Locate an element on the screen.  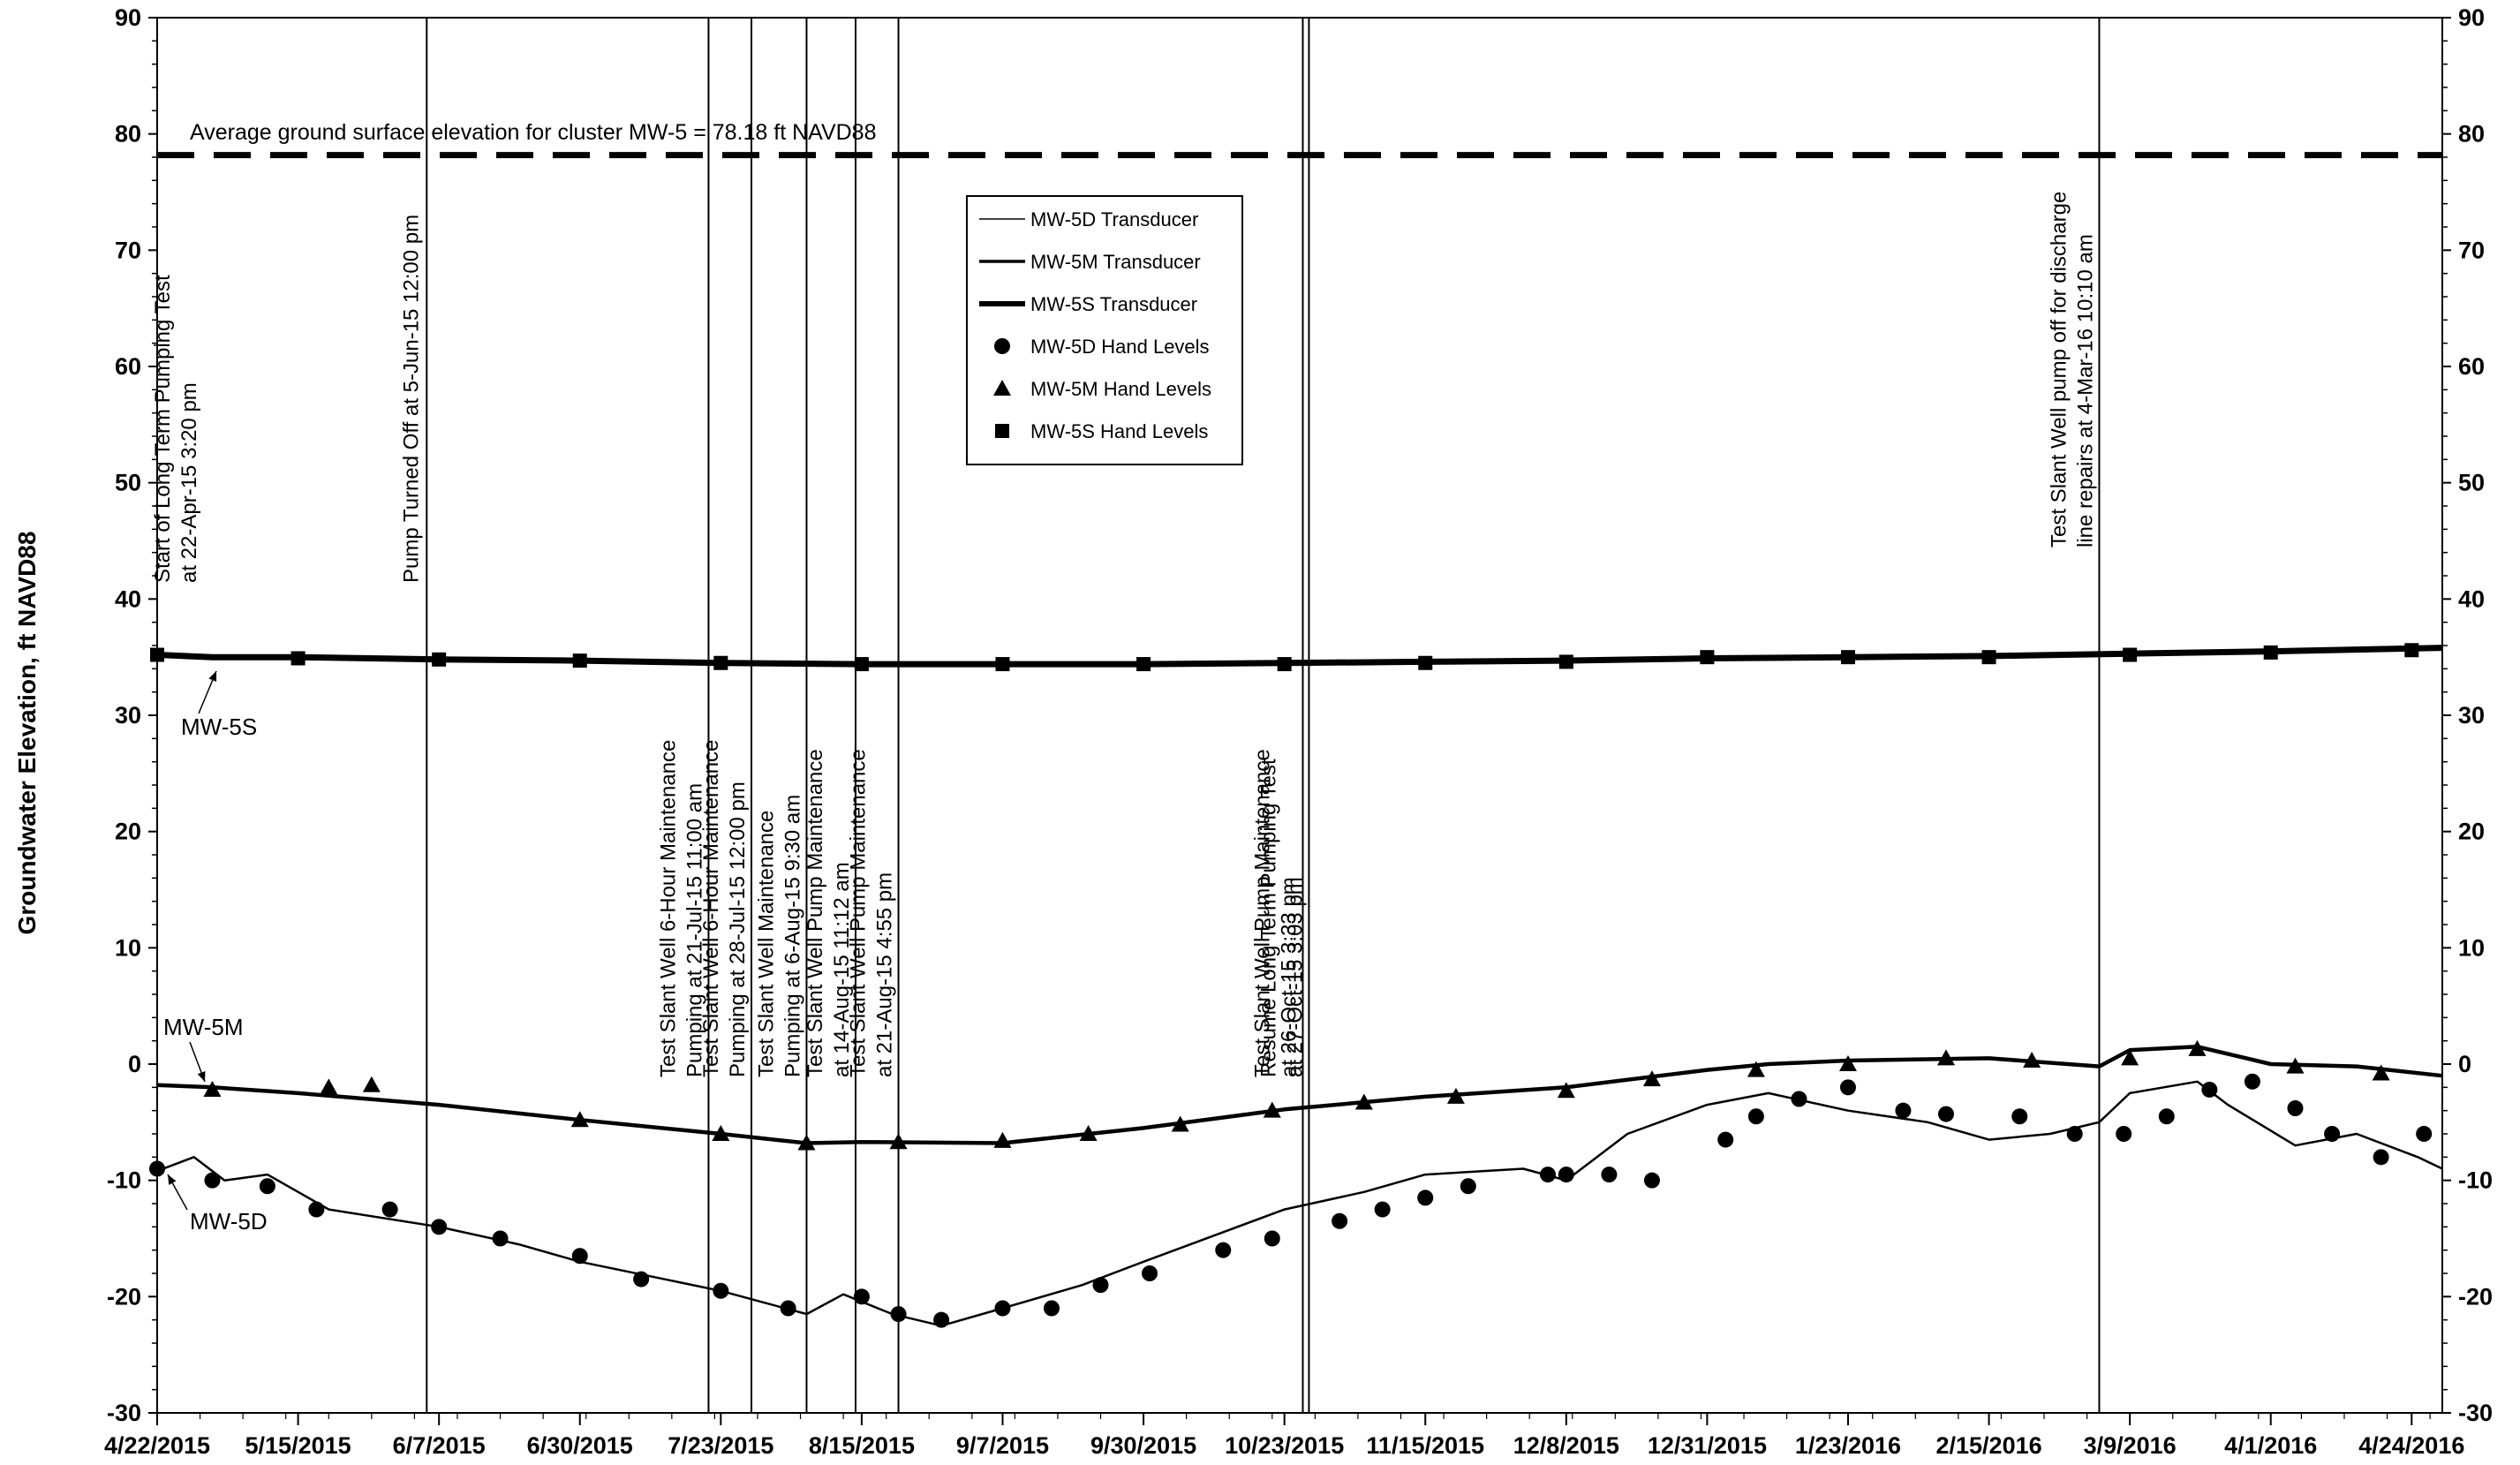
x-tick-label: 4/22/2015 is located at coordinates (157, 1445).